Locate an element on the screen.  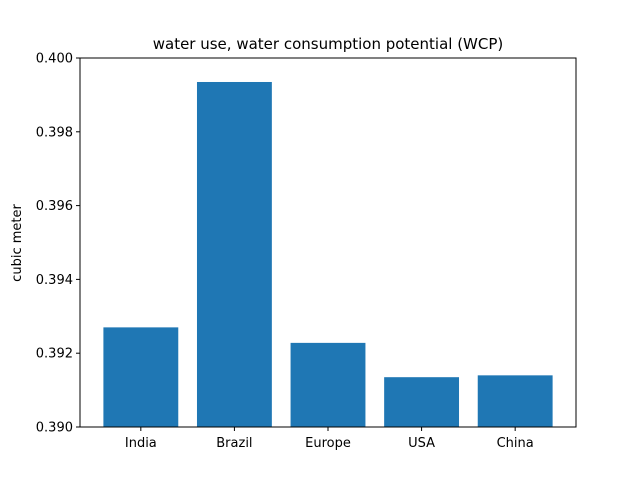
x-tick-label: Europe is located at coordinates (328, 443).